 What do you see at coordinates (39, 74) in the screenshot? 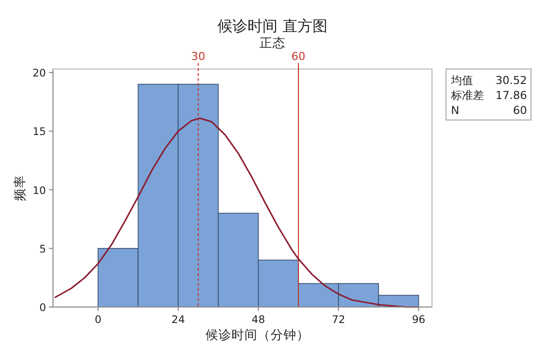
I see `y-tick-label: 20` at bounding box center [39, 74].